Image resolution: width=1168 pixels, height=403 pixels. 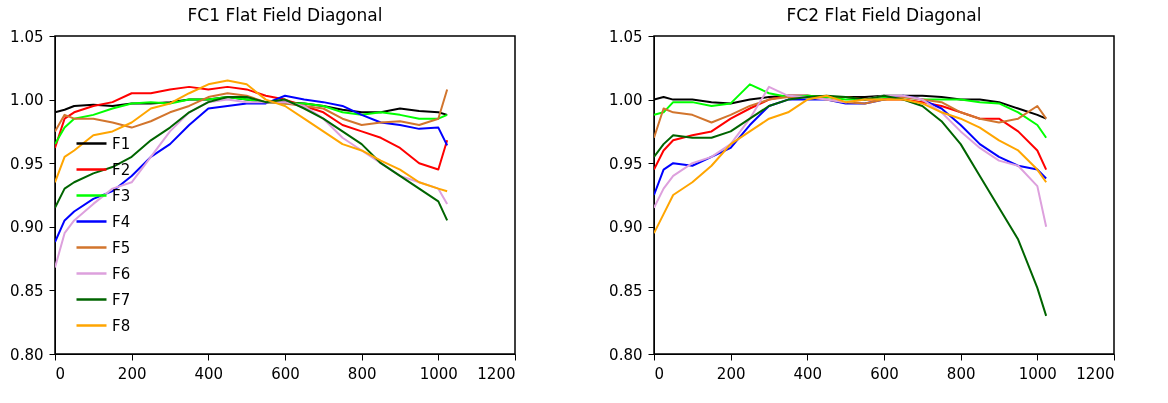 What do you see at coordinates (121, 143) in the screenshot?
I see `legend-label: F1` at bounding box center [121, 143].